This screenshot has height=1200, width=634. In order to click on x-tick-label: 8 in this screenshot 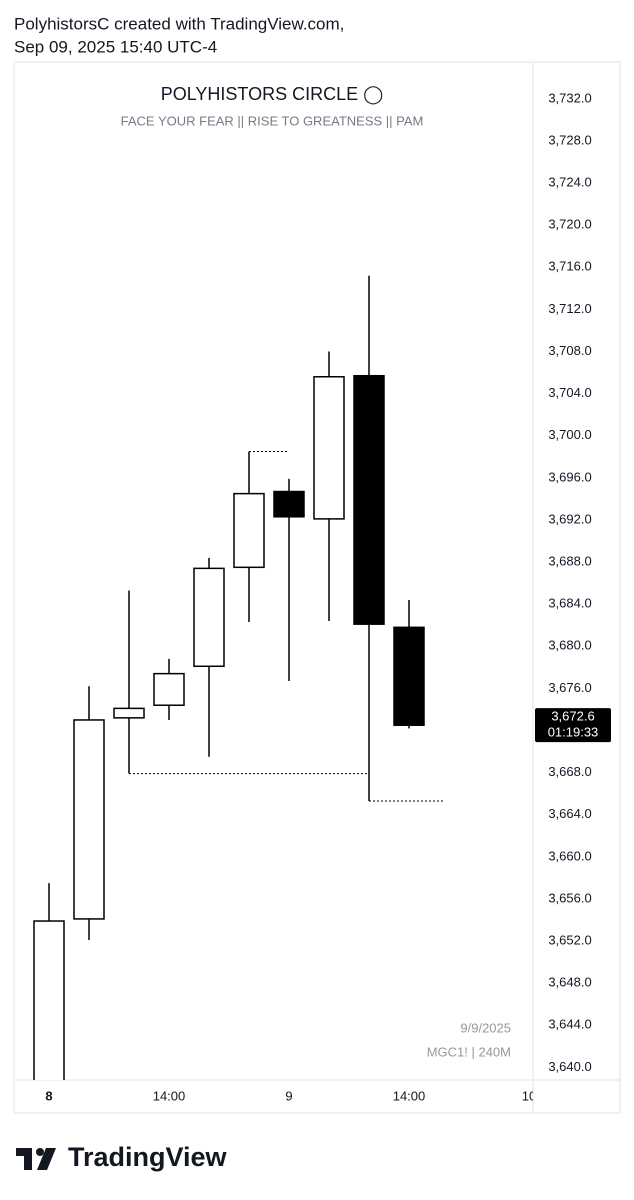, I will do `click(48, 1095)`.